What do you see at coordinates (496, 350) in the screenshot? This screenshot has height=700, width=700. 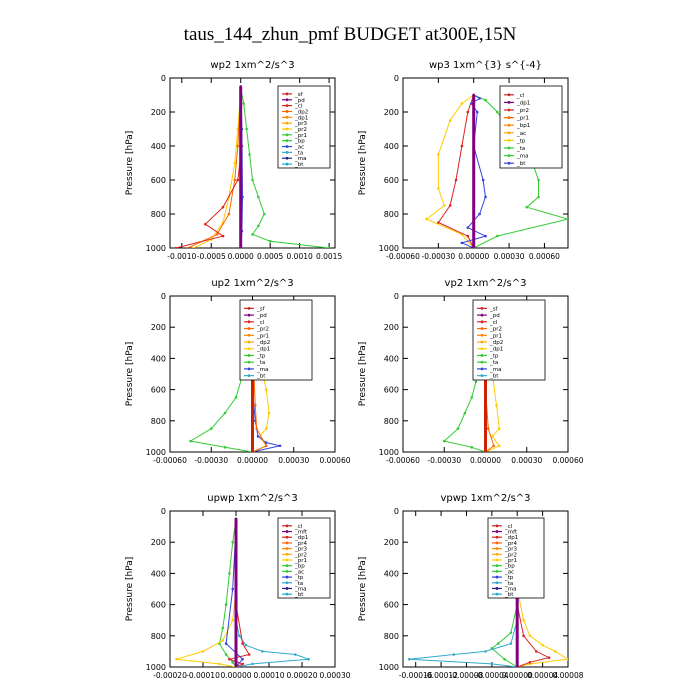 I see `legend-entry: _dp1` at bounding box center [496, 350].